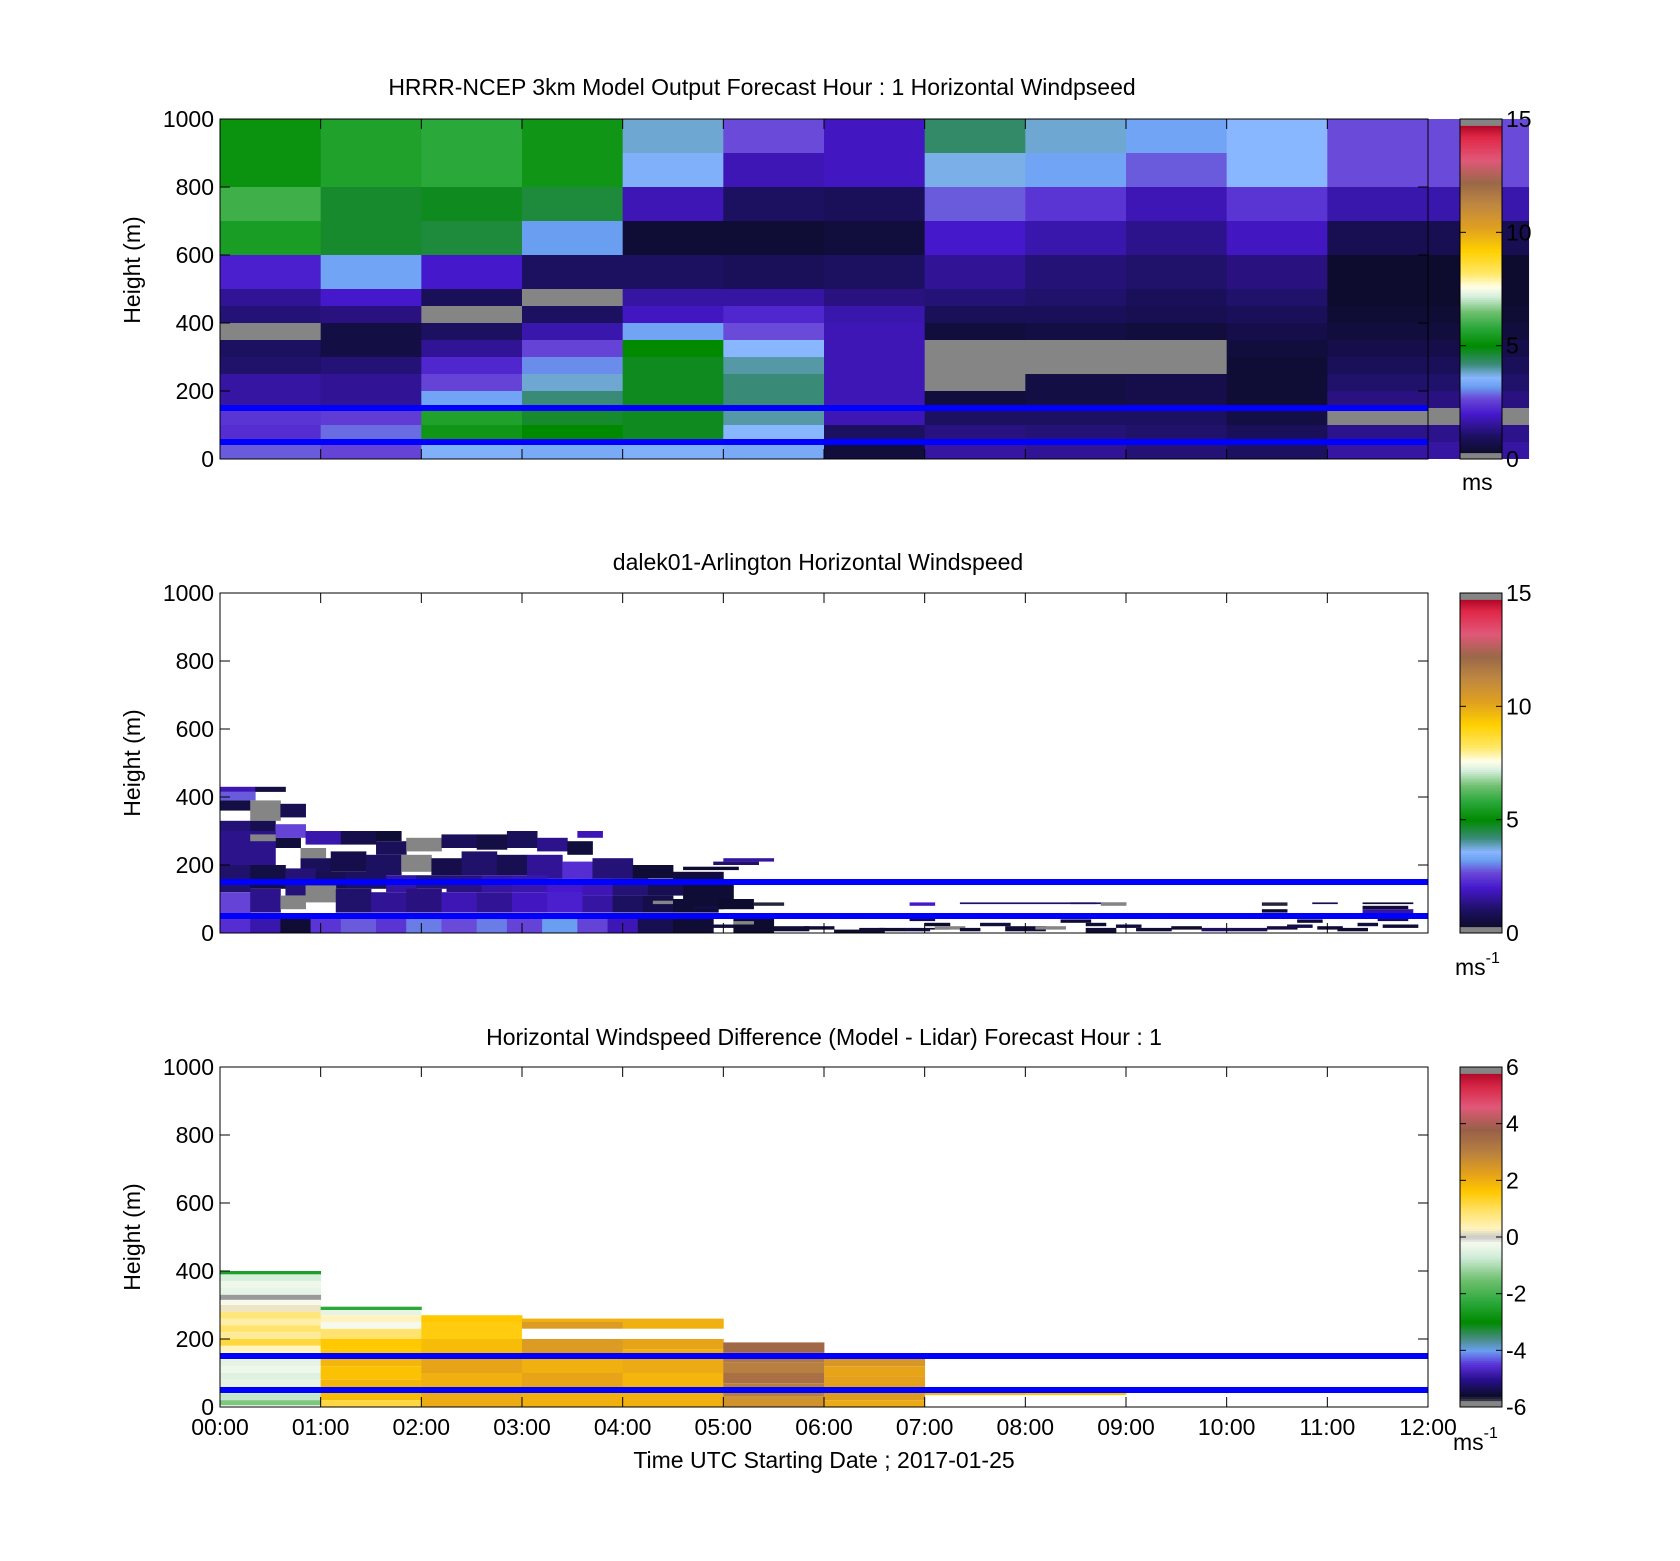  What do you see at coordinates (1475, 1440) in the screenshot?
I see `panel-diff-colorbar-unit: ms-1` at bounding box center [1475, 1440].